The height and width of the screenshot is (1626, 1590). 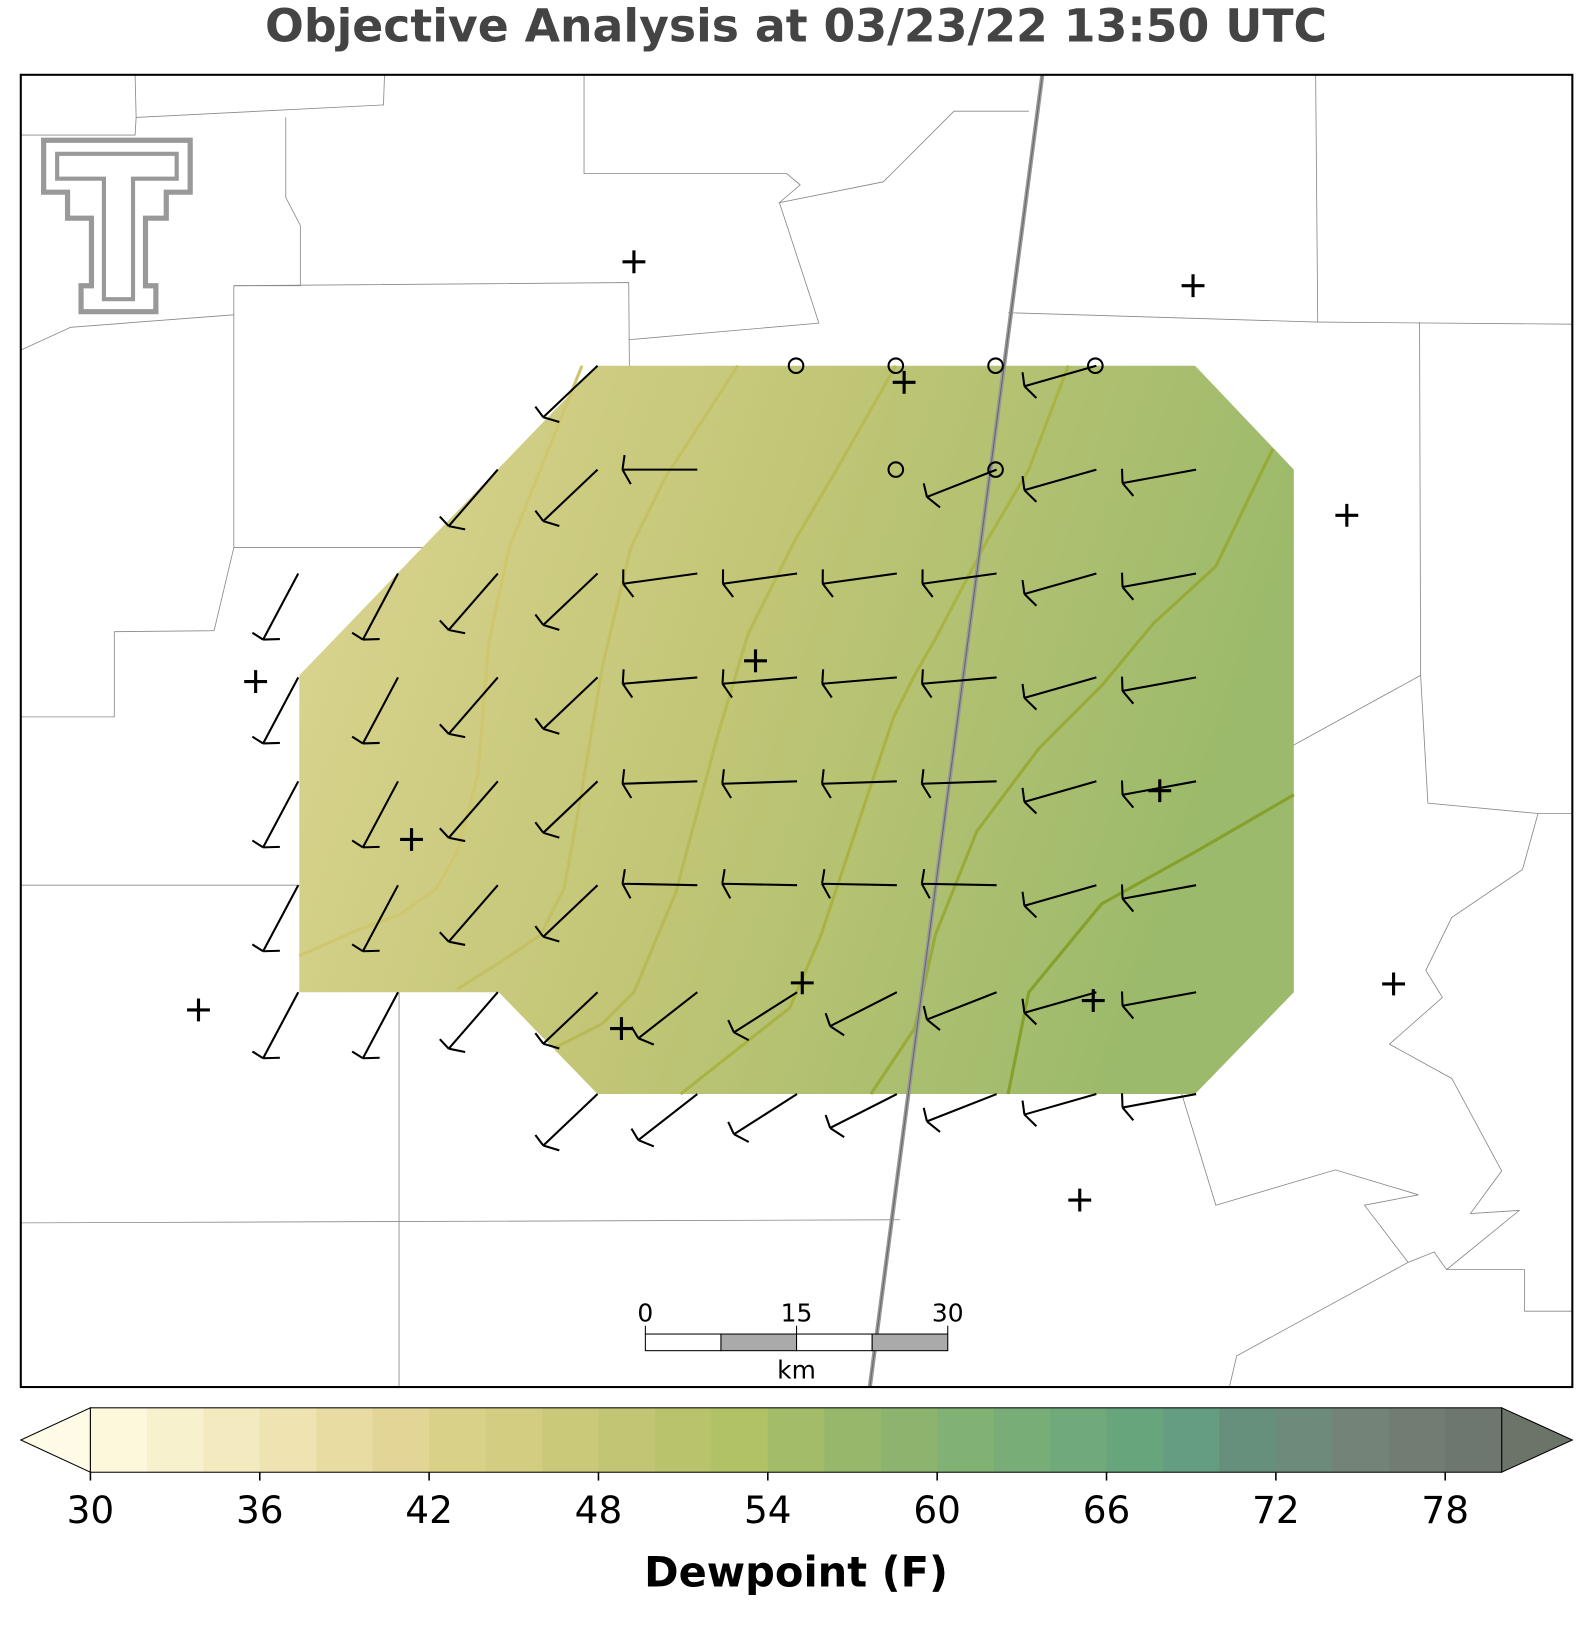 What do you see at coordinates (1537, 1440) in the screenshot?
I see `colorbar-over` at bounding box center [1537, 1440].